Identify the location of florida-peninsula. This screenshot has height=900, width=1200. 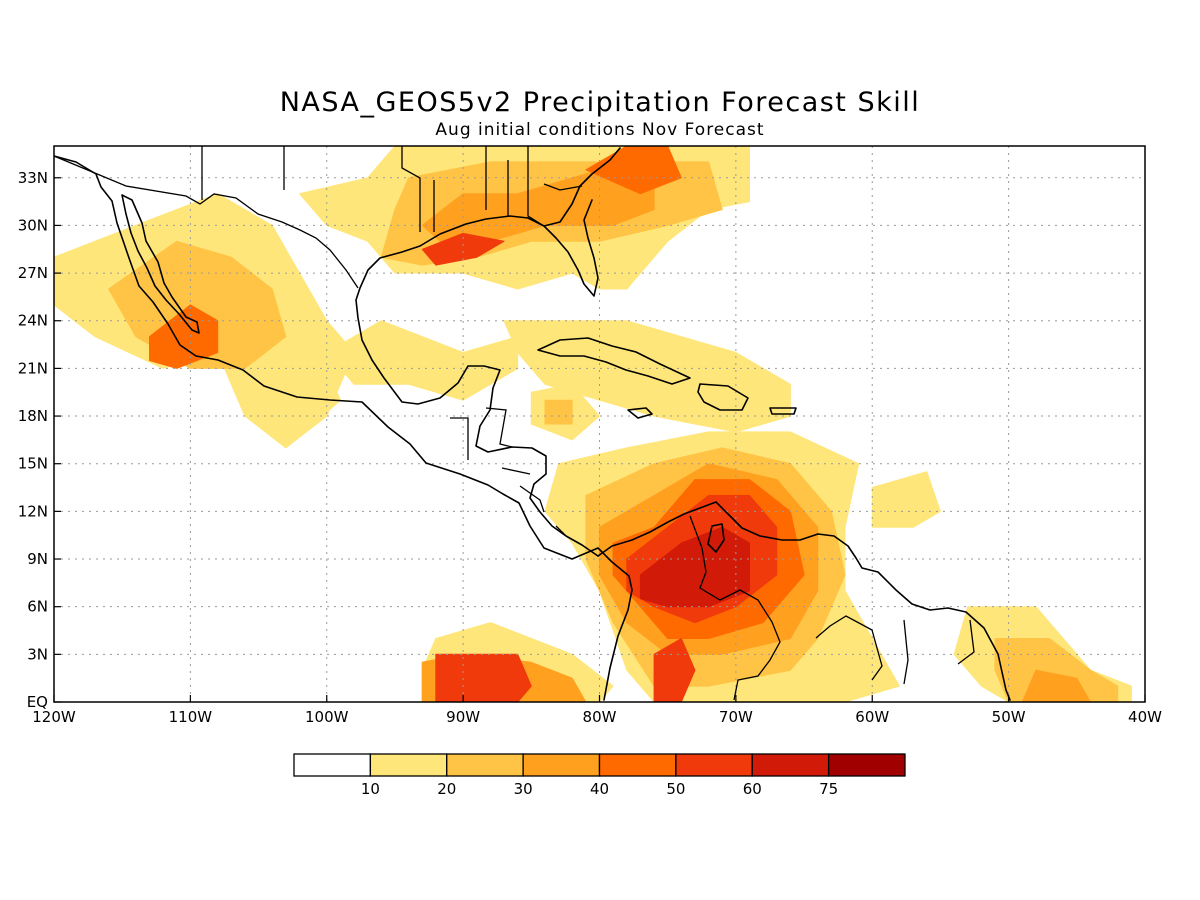
(571, 248).